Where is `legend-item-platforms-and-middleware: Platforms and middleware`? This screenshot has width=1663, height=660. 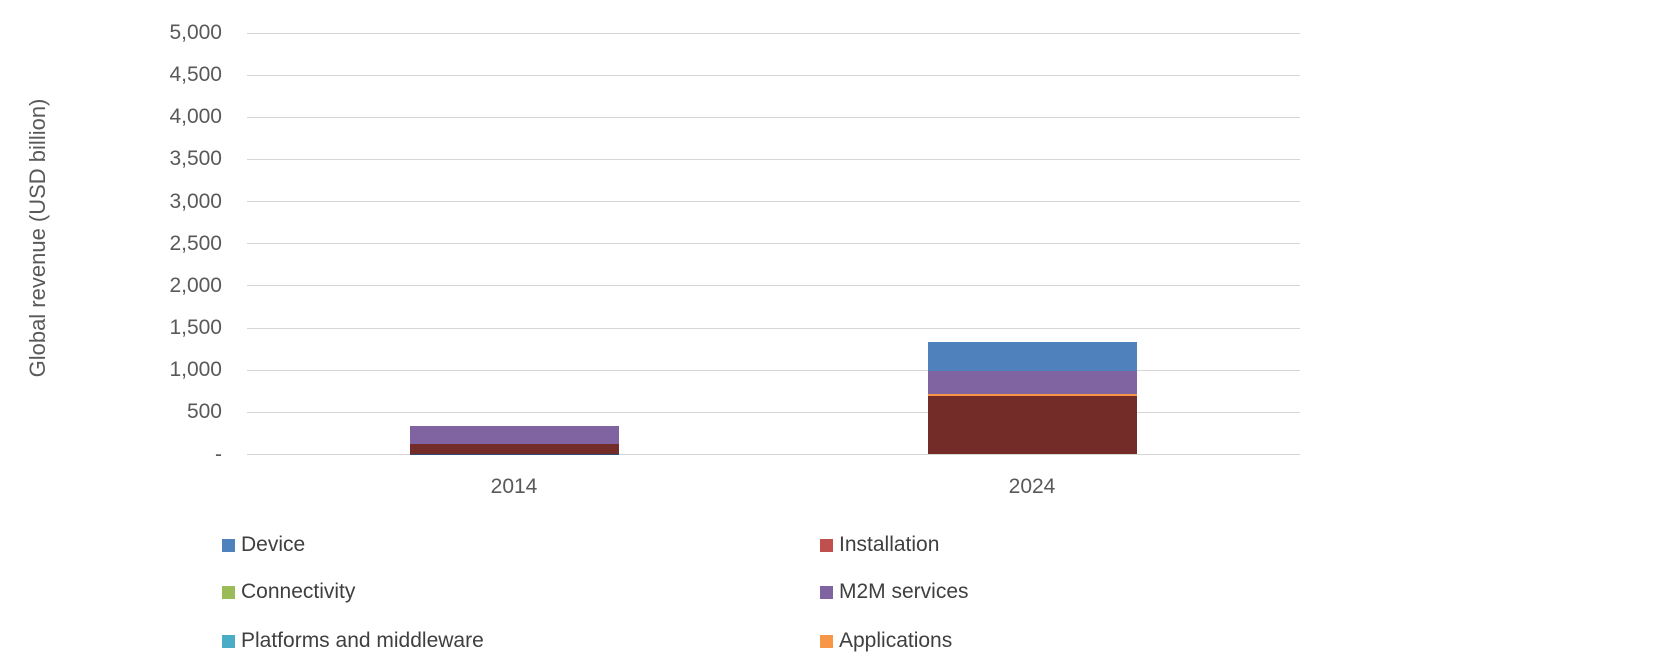 legend-item-platforms-and-middleware: Platforms and middleware is located at coordinates (353, 641).